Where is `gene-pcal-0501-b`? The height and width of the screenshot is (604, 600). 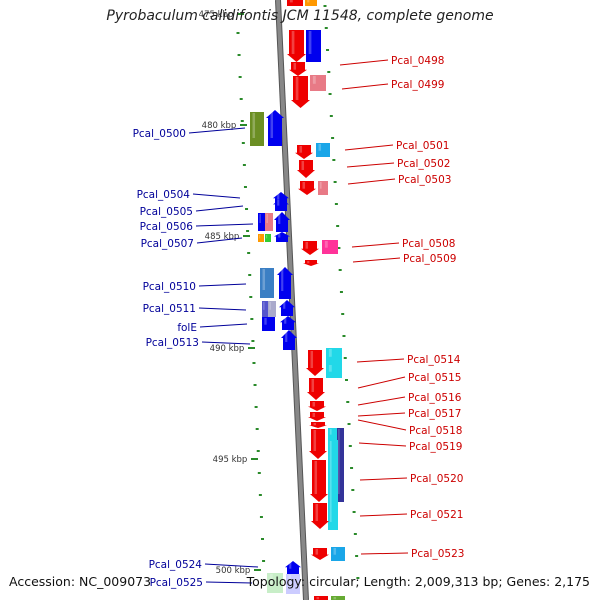
gene-pcal-0501-b is located at coordinates (323, 150).